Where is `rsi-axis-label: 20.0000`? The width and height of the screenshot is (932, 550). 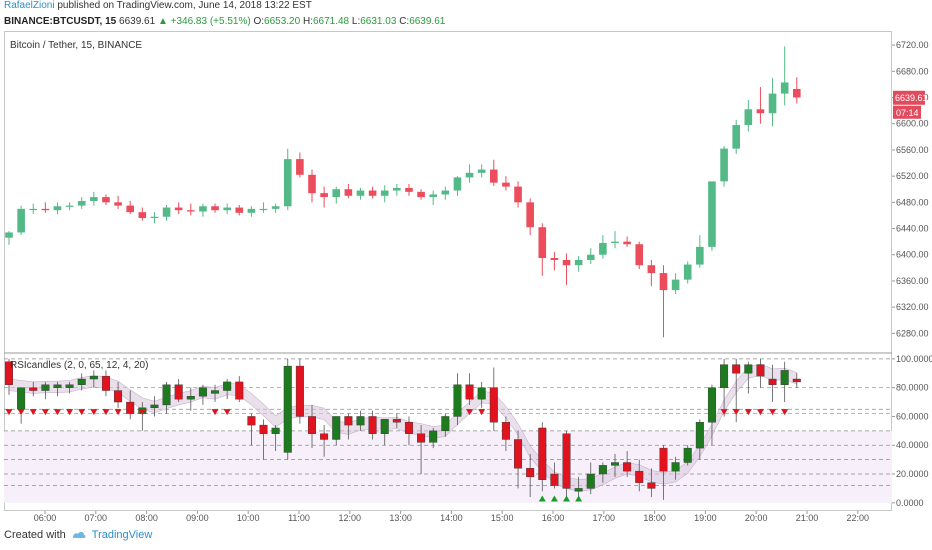 rsi-axis-label: 20.0000 is located at coordinates (912, 474).